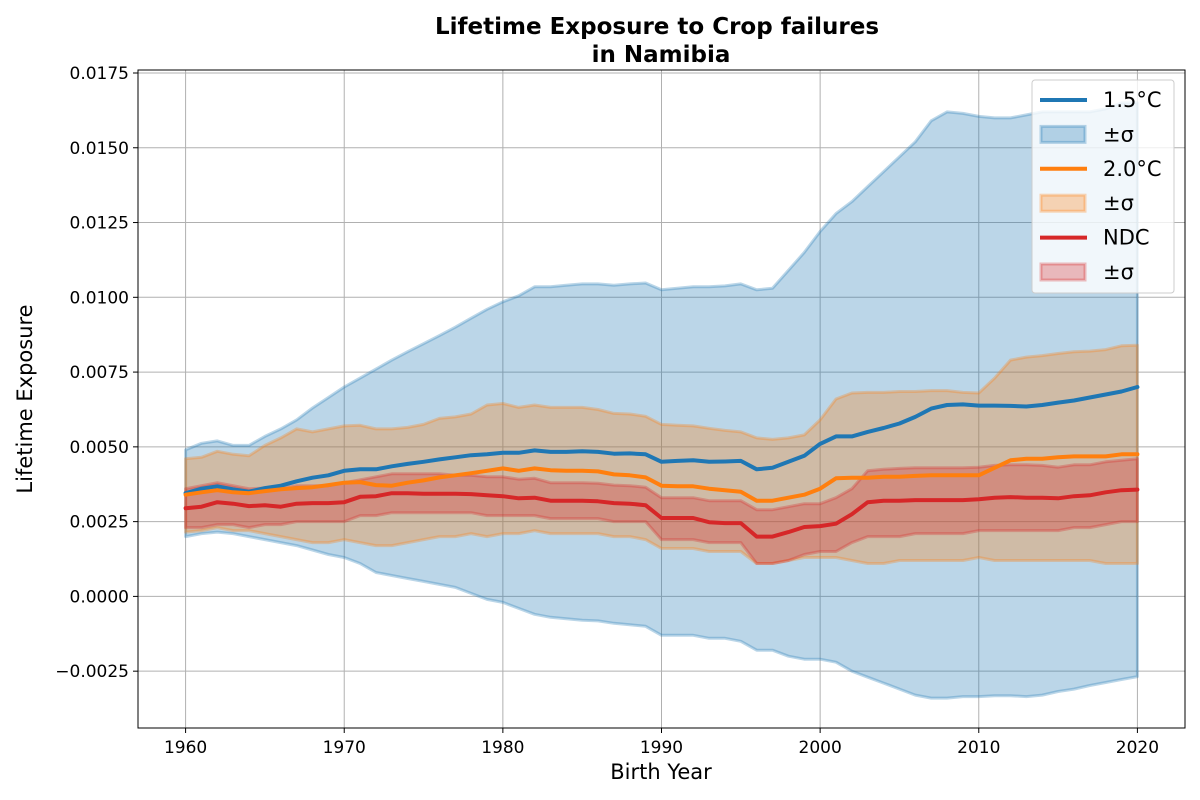  Describe the element at coordinates (92, 672) in the screenshot. I see `y-tick-label: −0.0025` at that location.